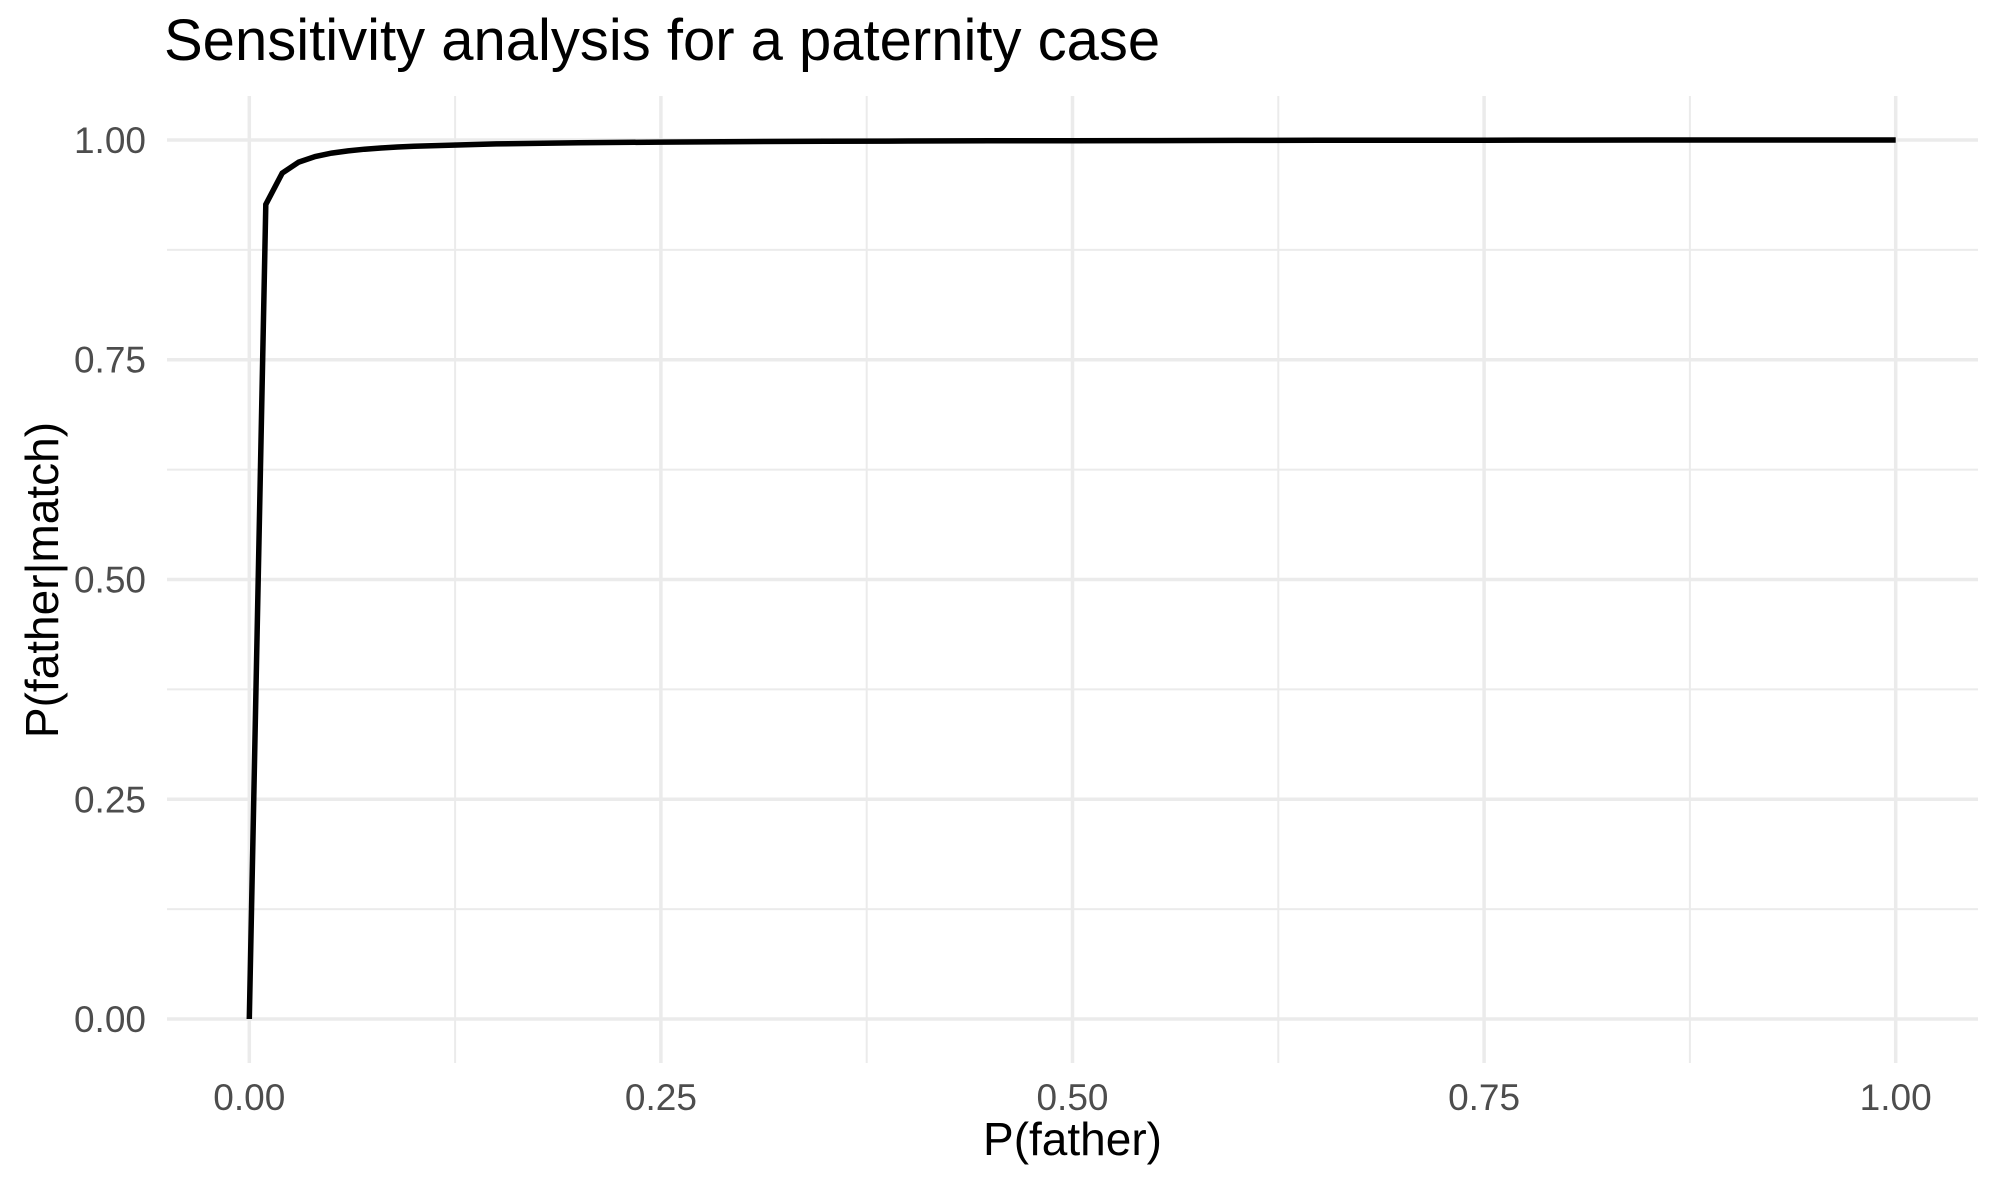  What do you see at coordinates (1484, 1097) in the screenshot?
I see `x-tick-label: 0.75` at bounding box center [1484, 1097].